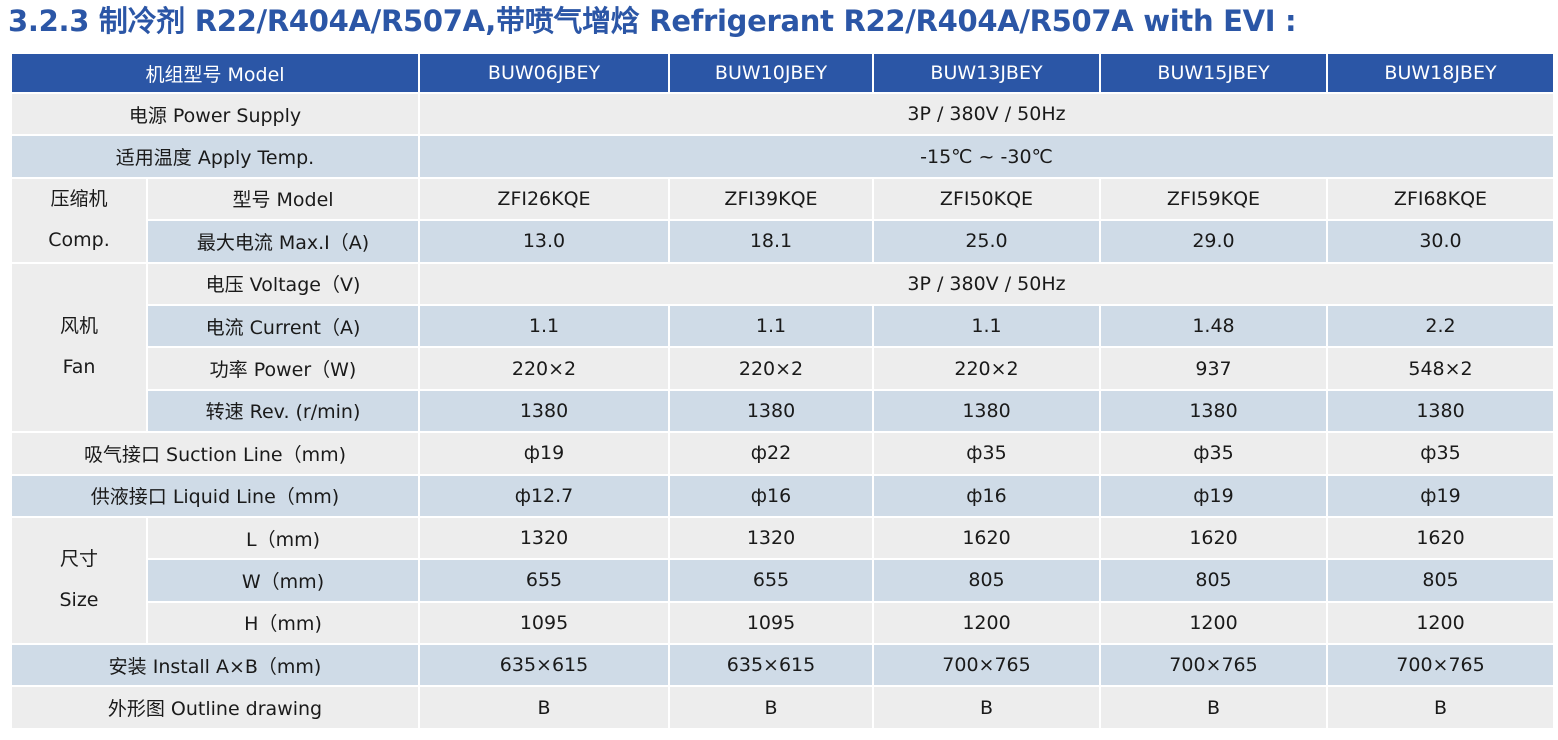 Image resolution: width=1558 pixels, height=740 pixels. Describe the element at coordinates (544, 495) in the screenshot. I see `cell: ф12.7` at that location.